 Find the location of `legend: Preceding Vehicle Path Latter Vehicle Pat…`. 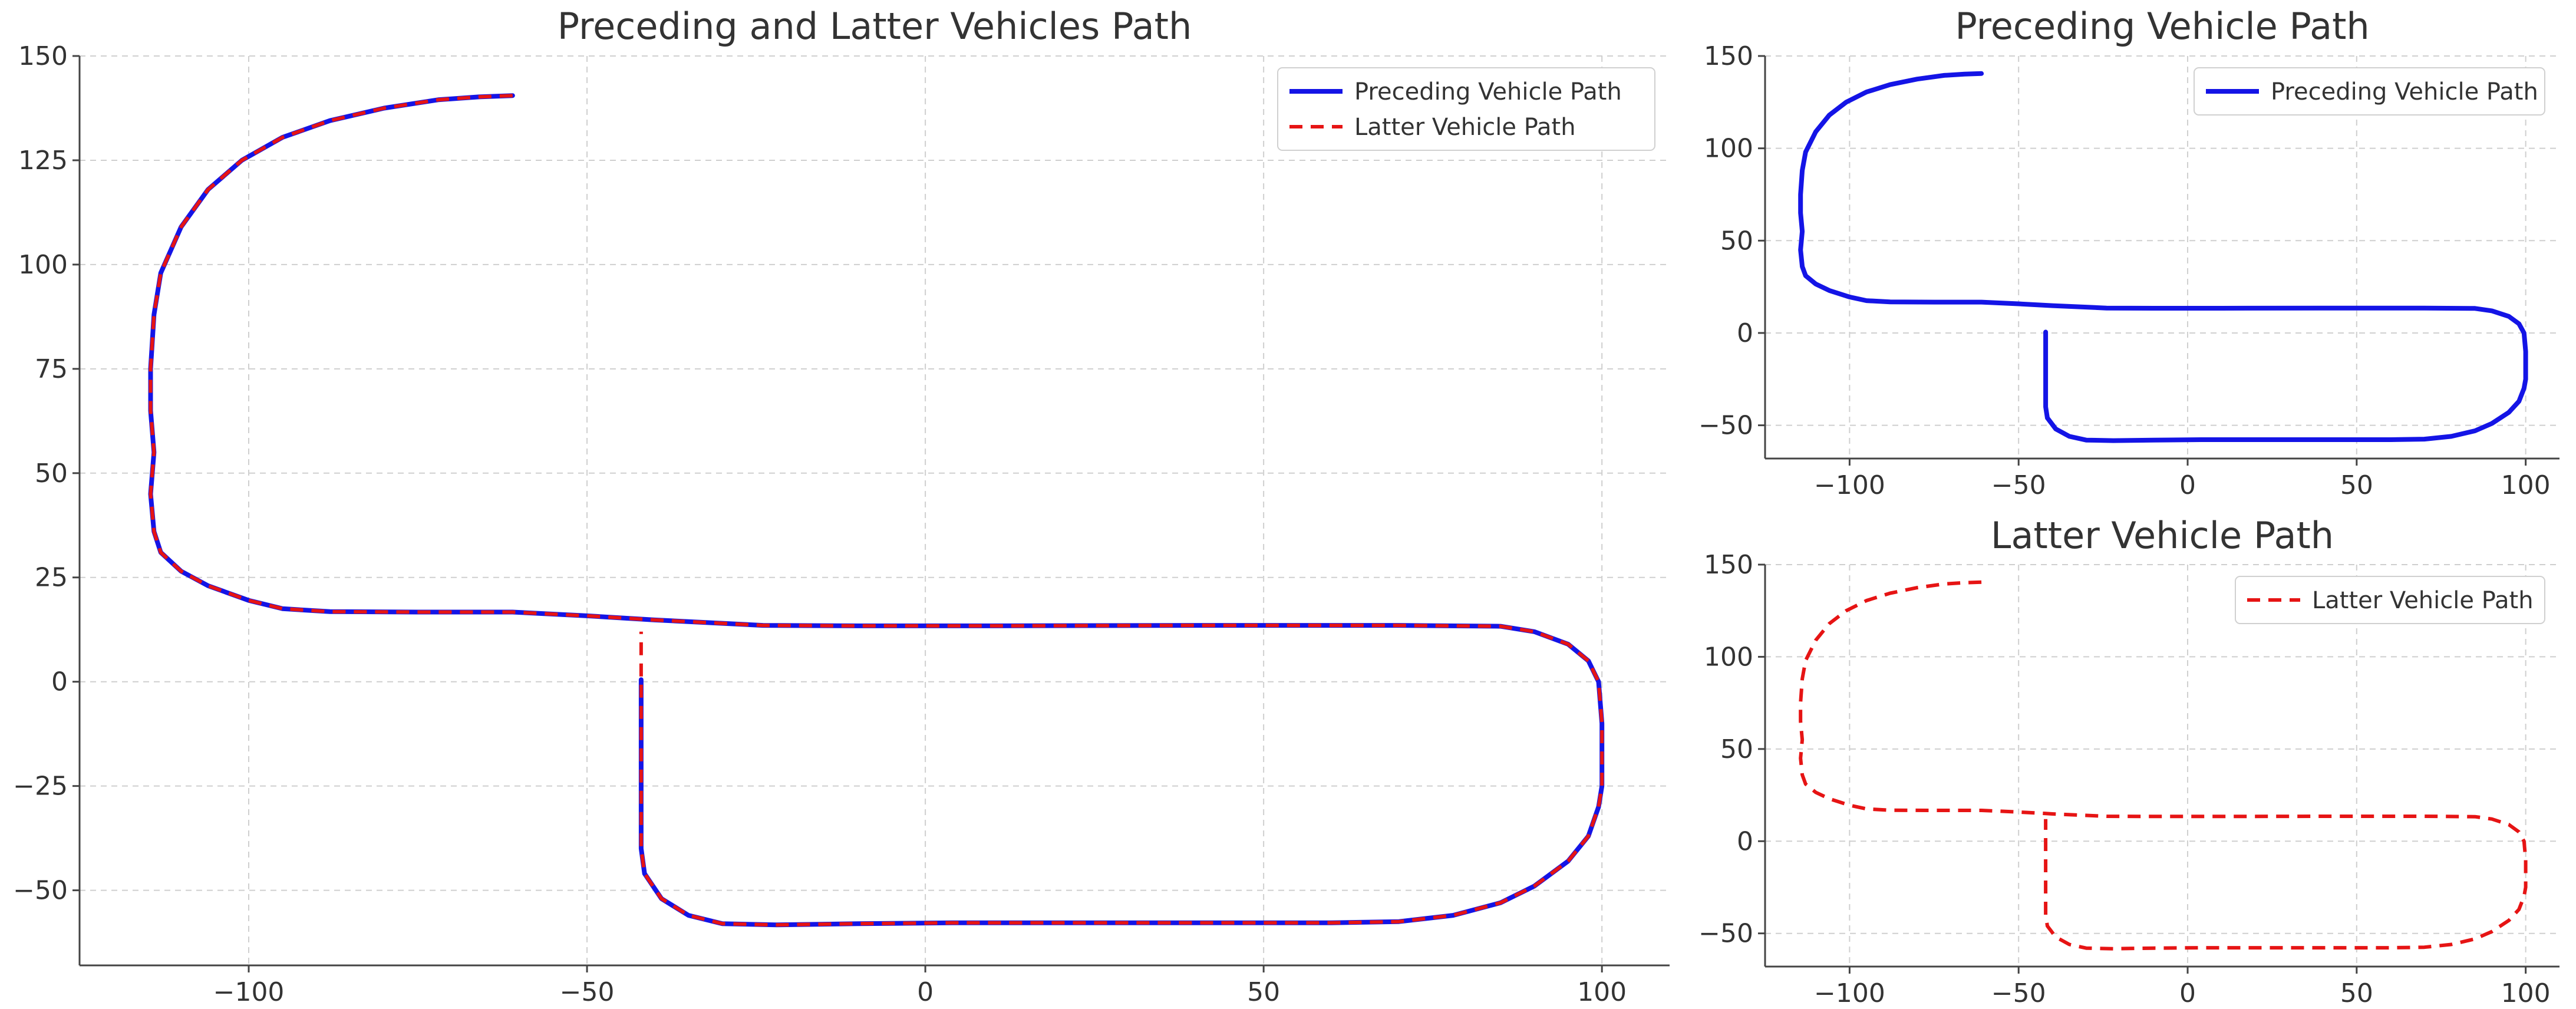

legend: Preceding Vehicle Path Latter Vehicle Pat… is located at coordinates (1466, 109).